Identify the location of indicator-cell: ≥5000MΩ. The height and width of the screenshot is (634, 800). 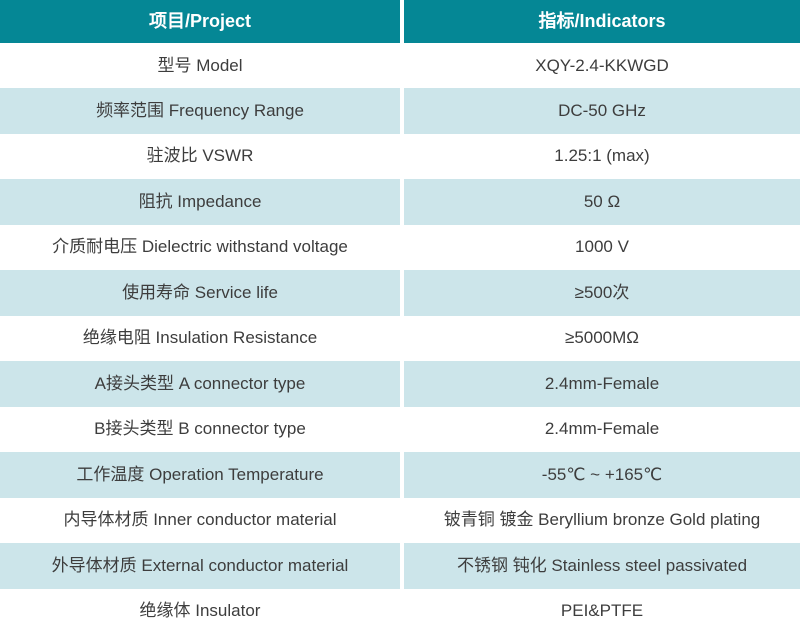
(602, 338).